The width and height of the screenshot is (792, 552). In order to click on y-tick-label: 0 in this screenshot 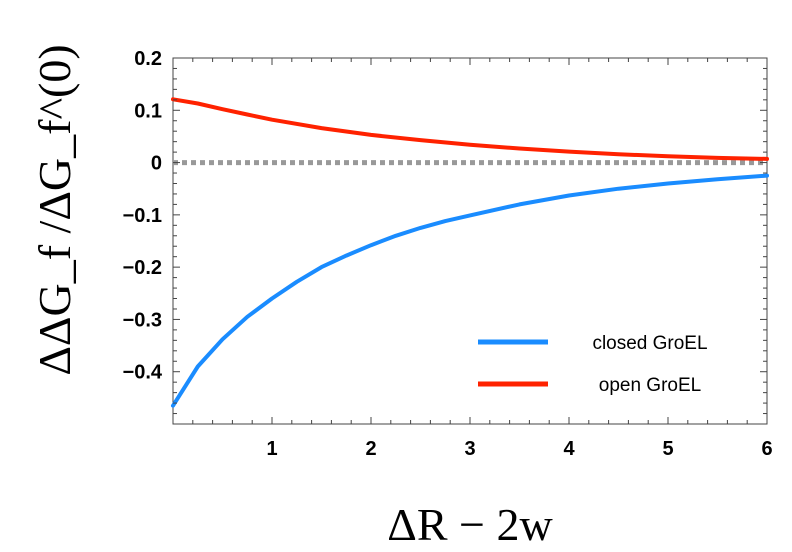, I will do `click(156, 164)`.